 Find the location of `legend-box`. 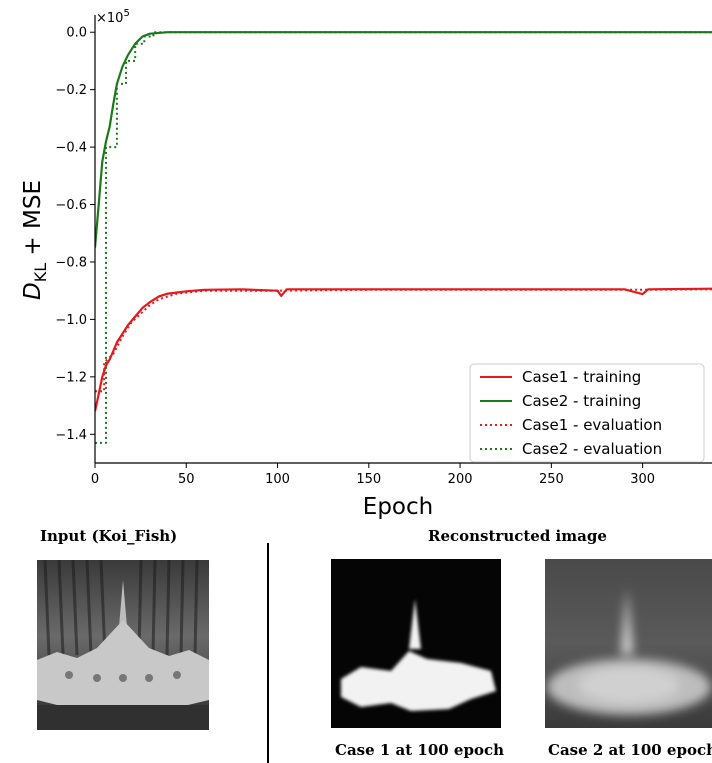

legend-box is located at coordinates (587, 413).